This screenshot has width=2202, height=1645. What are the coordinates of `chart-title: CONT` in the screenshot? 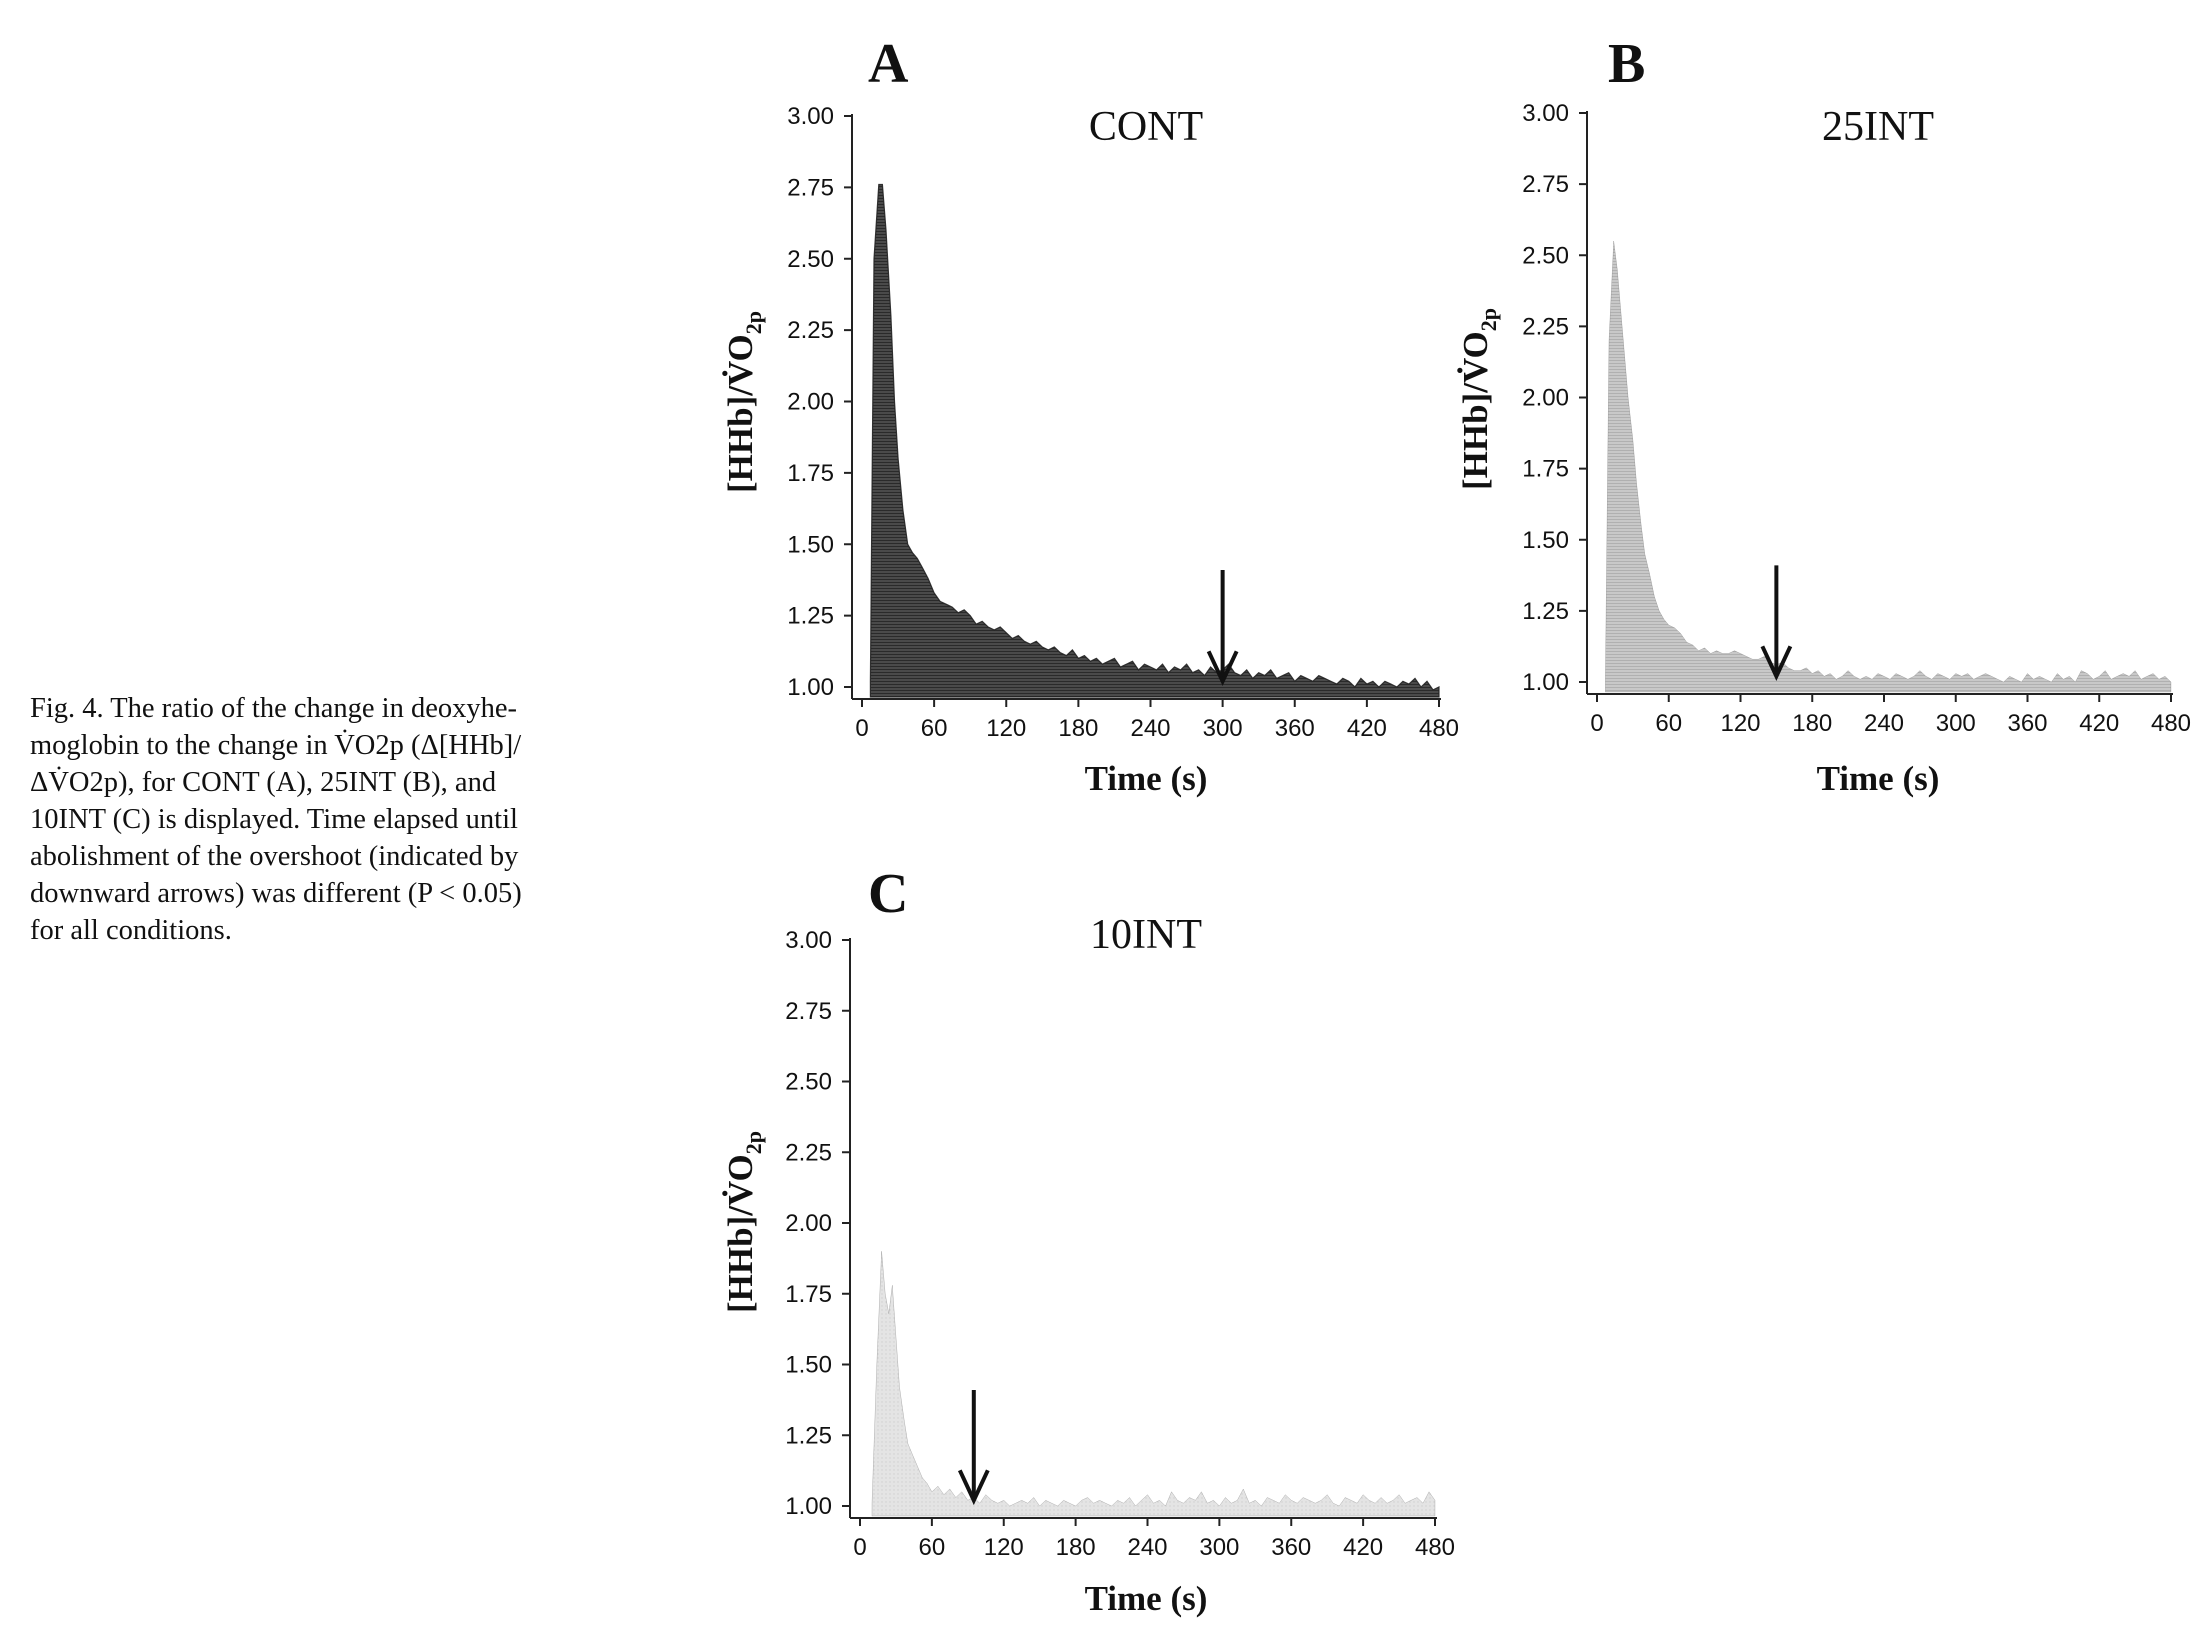 It's located at (1146, 127).